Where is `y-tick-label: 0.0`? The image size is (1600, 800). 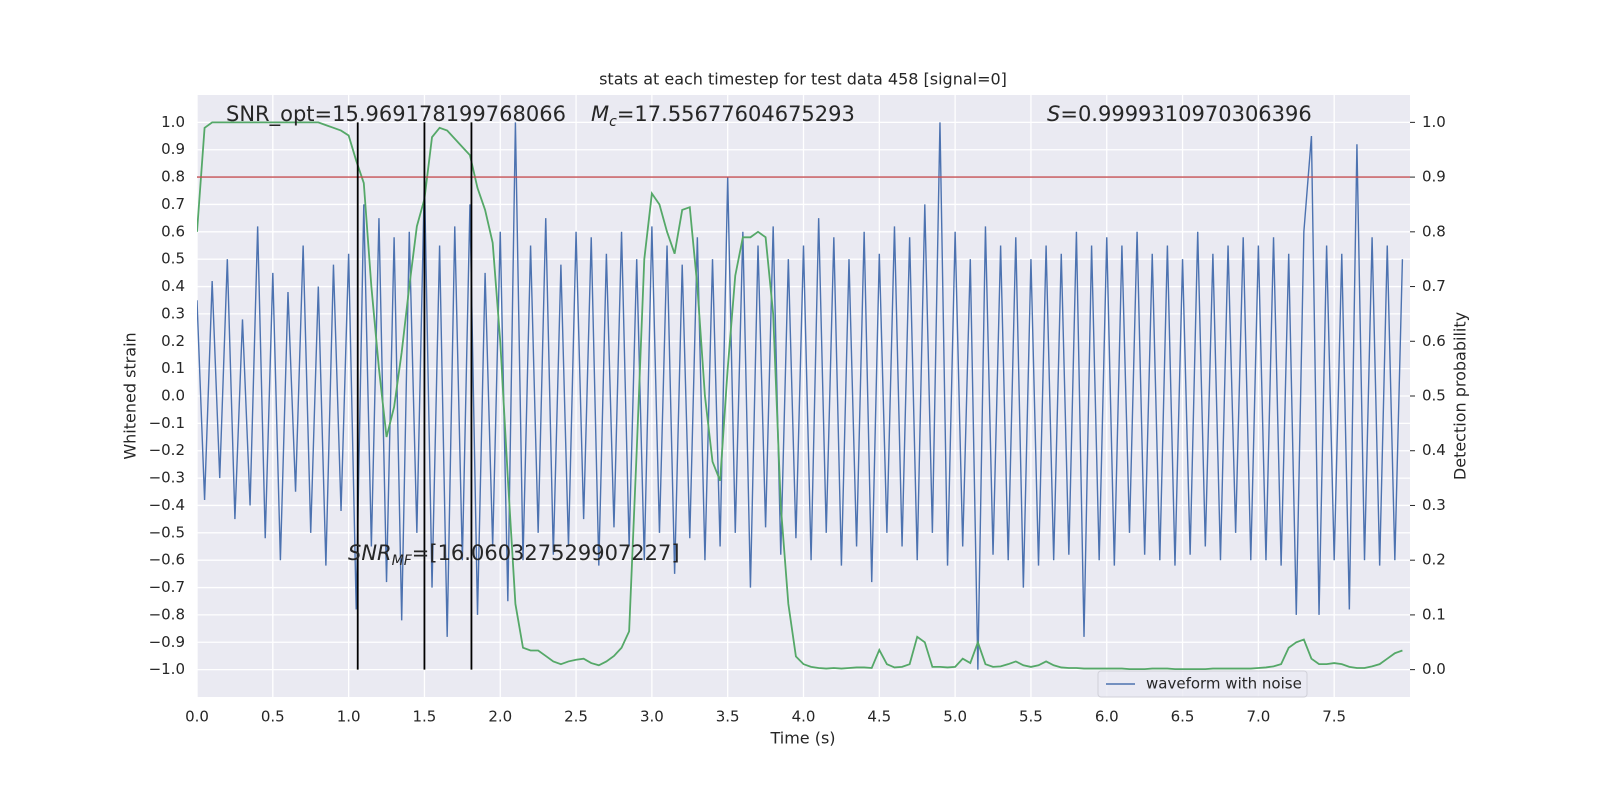
y-tick-label: 0.0 is located at coordinates (173, 396).